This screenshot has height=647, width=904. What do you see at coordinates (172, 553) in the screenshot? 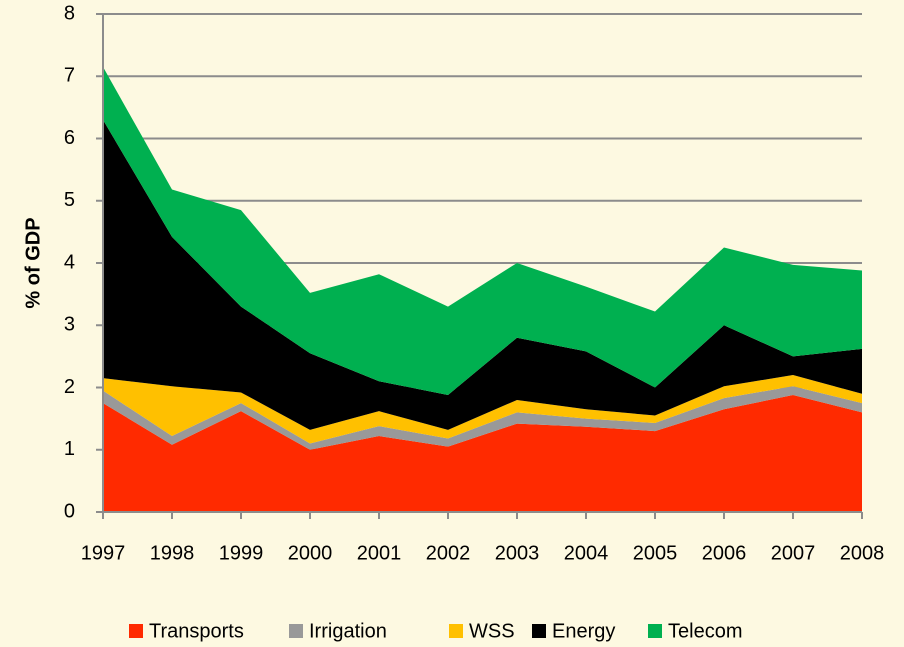
I see `x-tick-label: 1998` at bounding box center [172, 553].